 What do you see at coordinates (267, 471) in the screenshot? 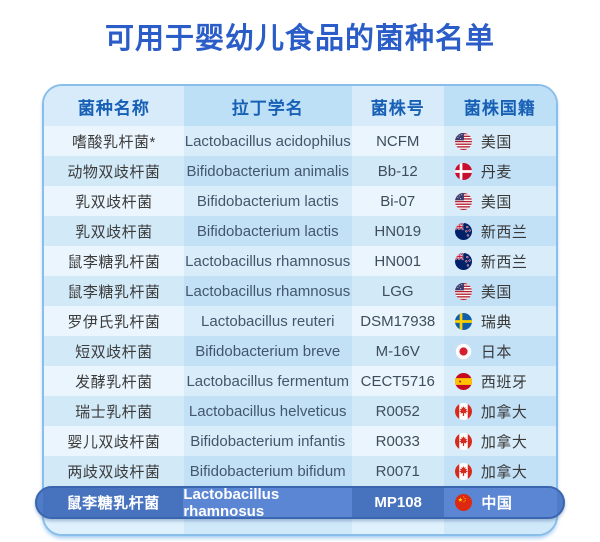
I see `latin-name: Bifidobacterium bifidum` at bounding box center [267, 471].